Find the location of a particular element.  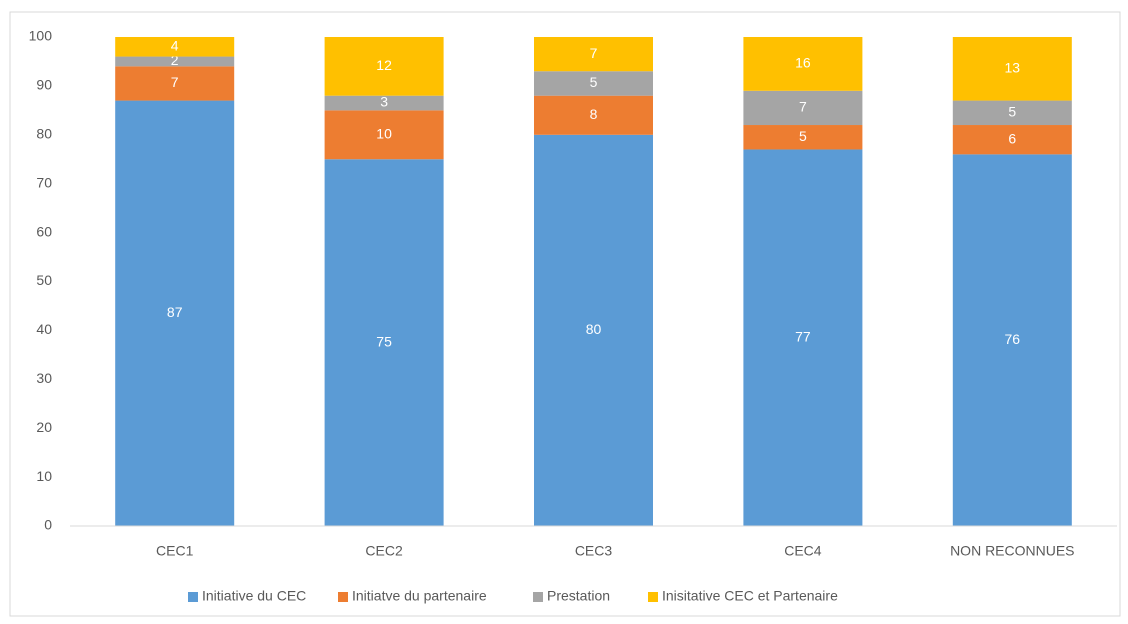

data-label: 77 is located at coordinates (803, 336).